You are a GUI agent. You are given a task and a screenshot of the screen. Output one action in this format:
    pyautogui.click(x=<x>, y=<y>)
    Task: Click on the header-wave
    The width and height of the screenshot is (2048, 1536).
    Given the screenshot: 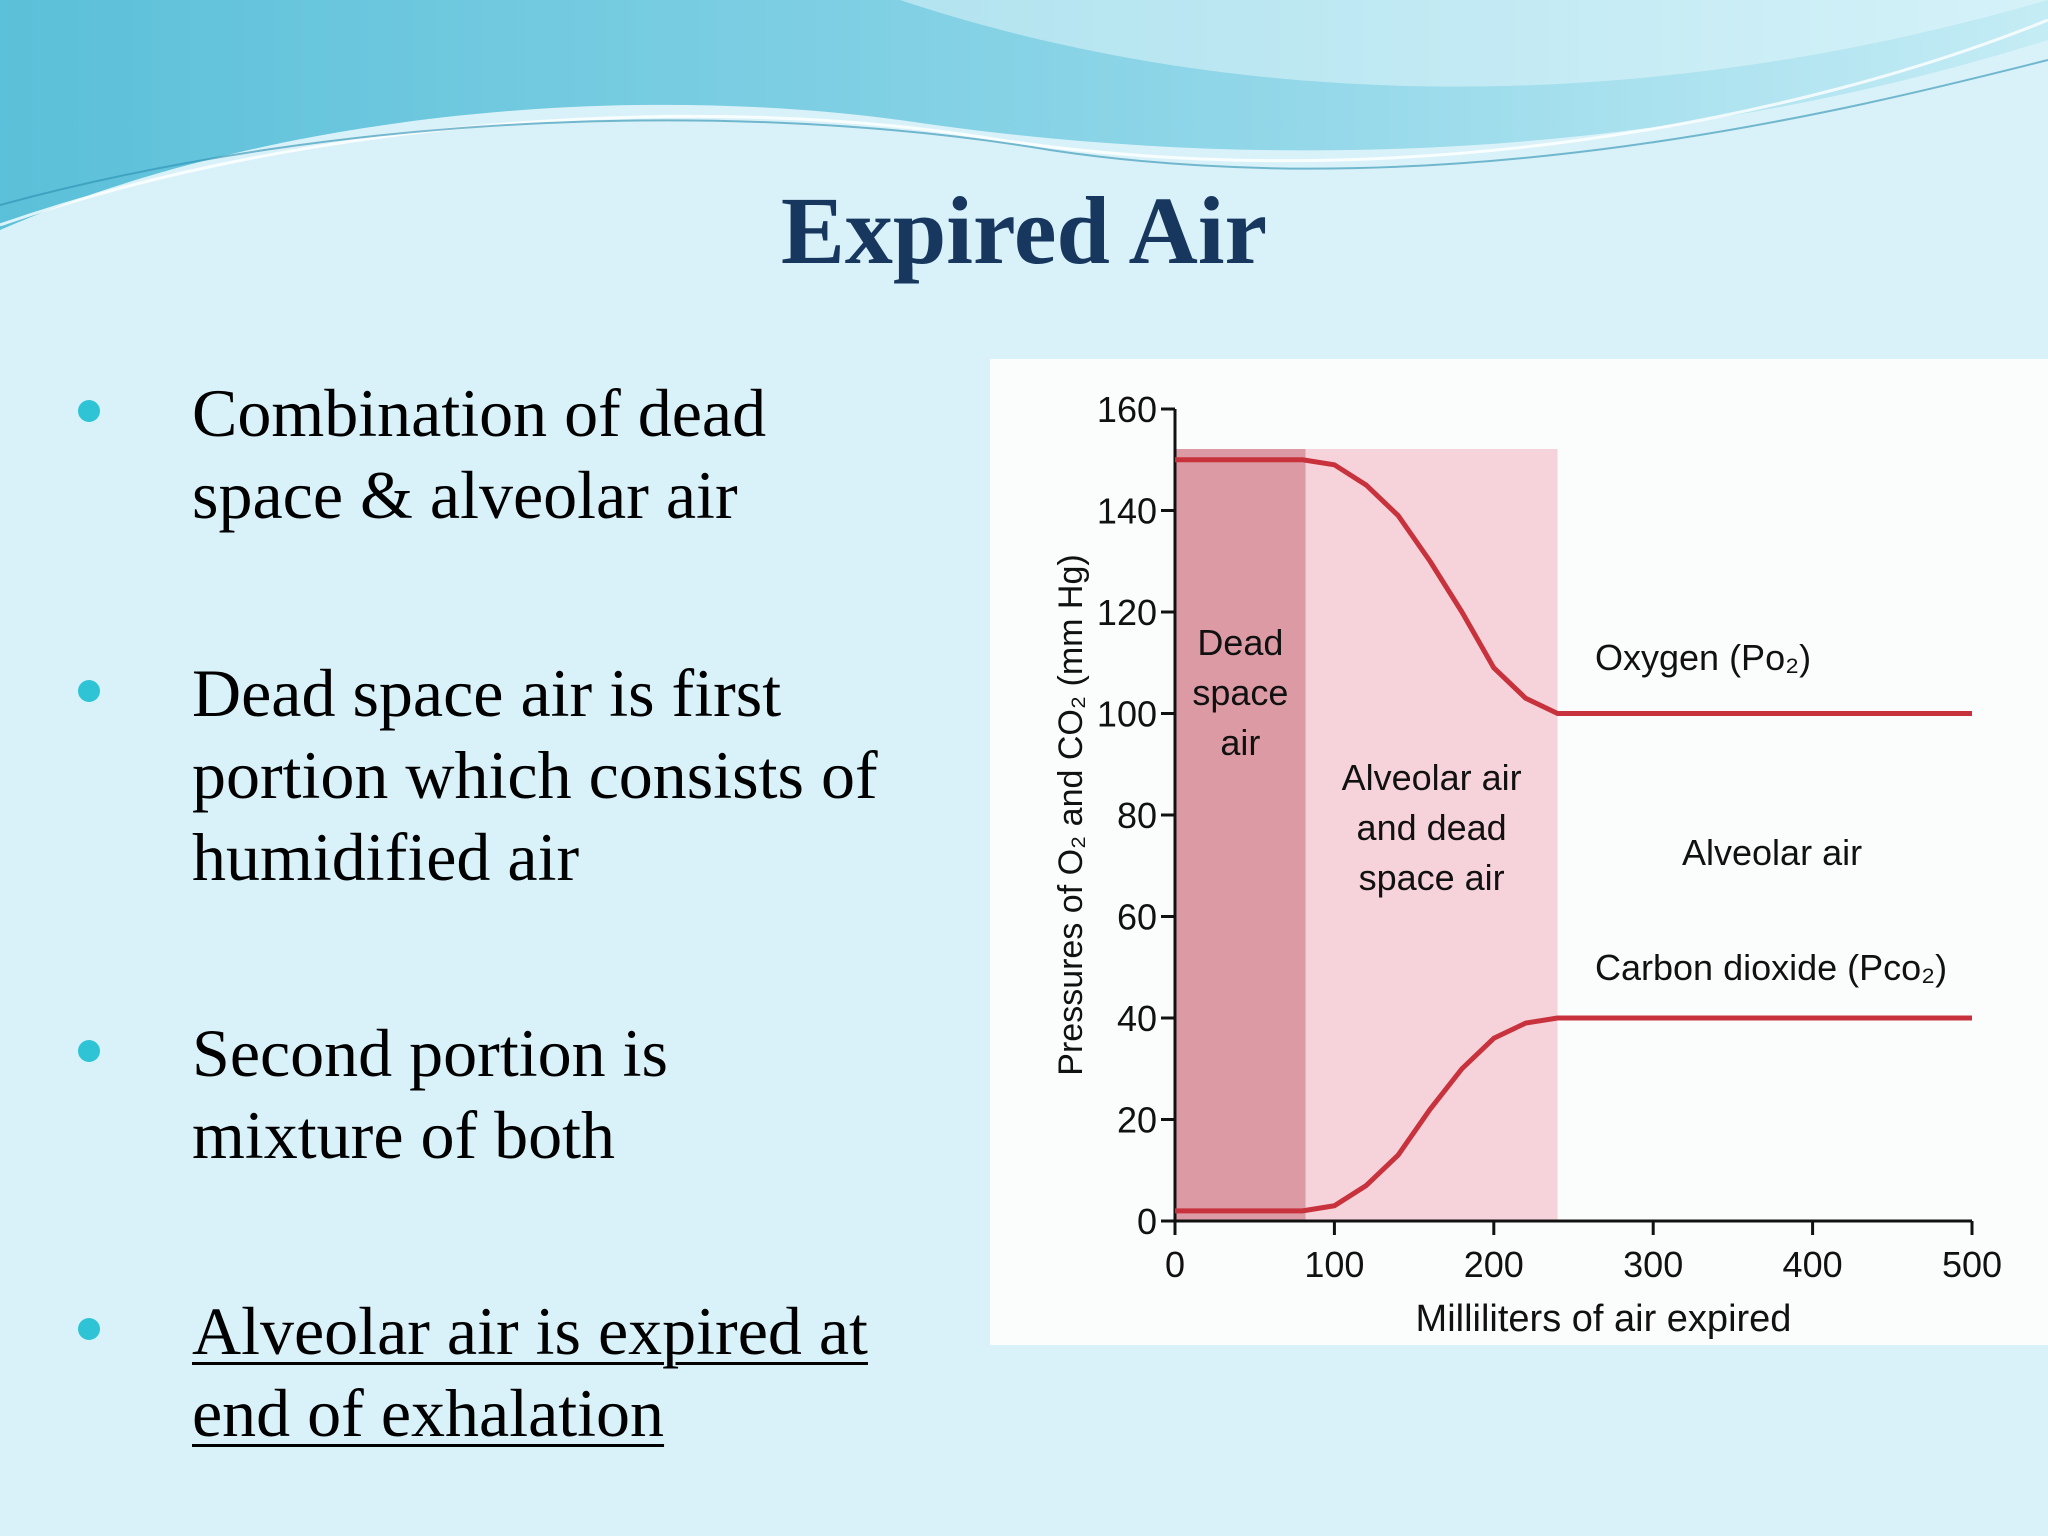 What is the action you would take?
    pyautogui.click(x=1024, y=115)
    